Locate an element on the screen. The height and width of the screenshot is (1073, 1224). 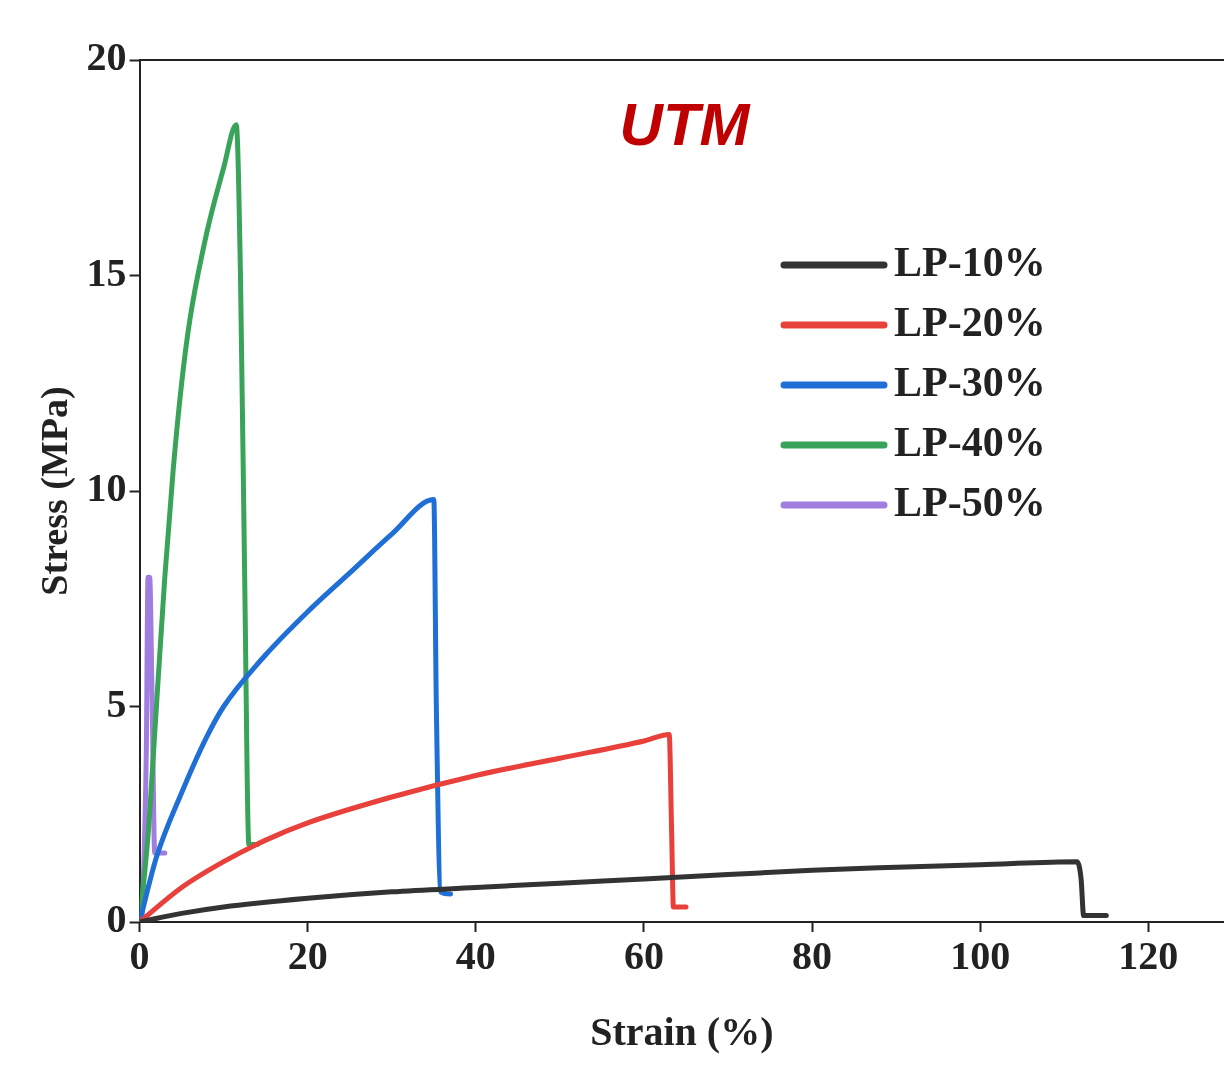
y-tick-label: 10 is located at coordinates (106, 488).